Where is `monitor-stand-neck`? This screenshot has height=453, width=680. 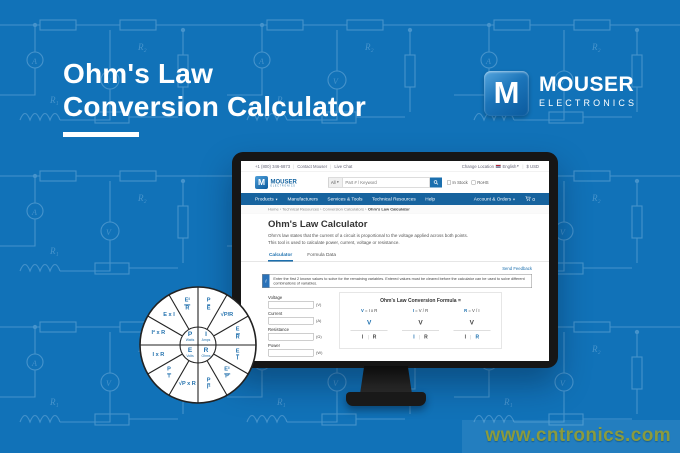 monitor-stand-neck is located at coordinates (386, 380).